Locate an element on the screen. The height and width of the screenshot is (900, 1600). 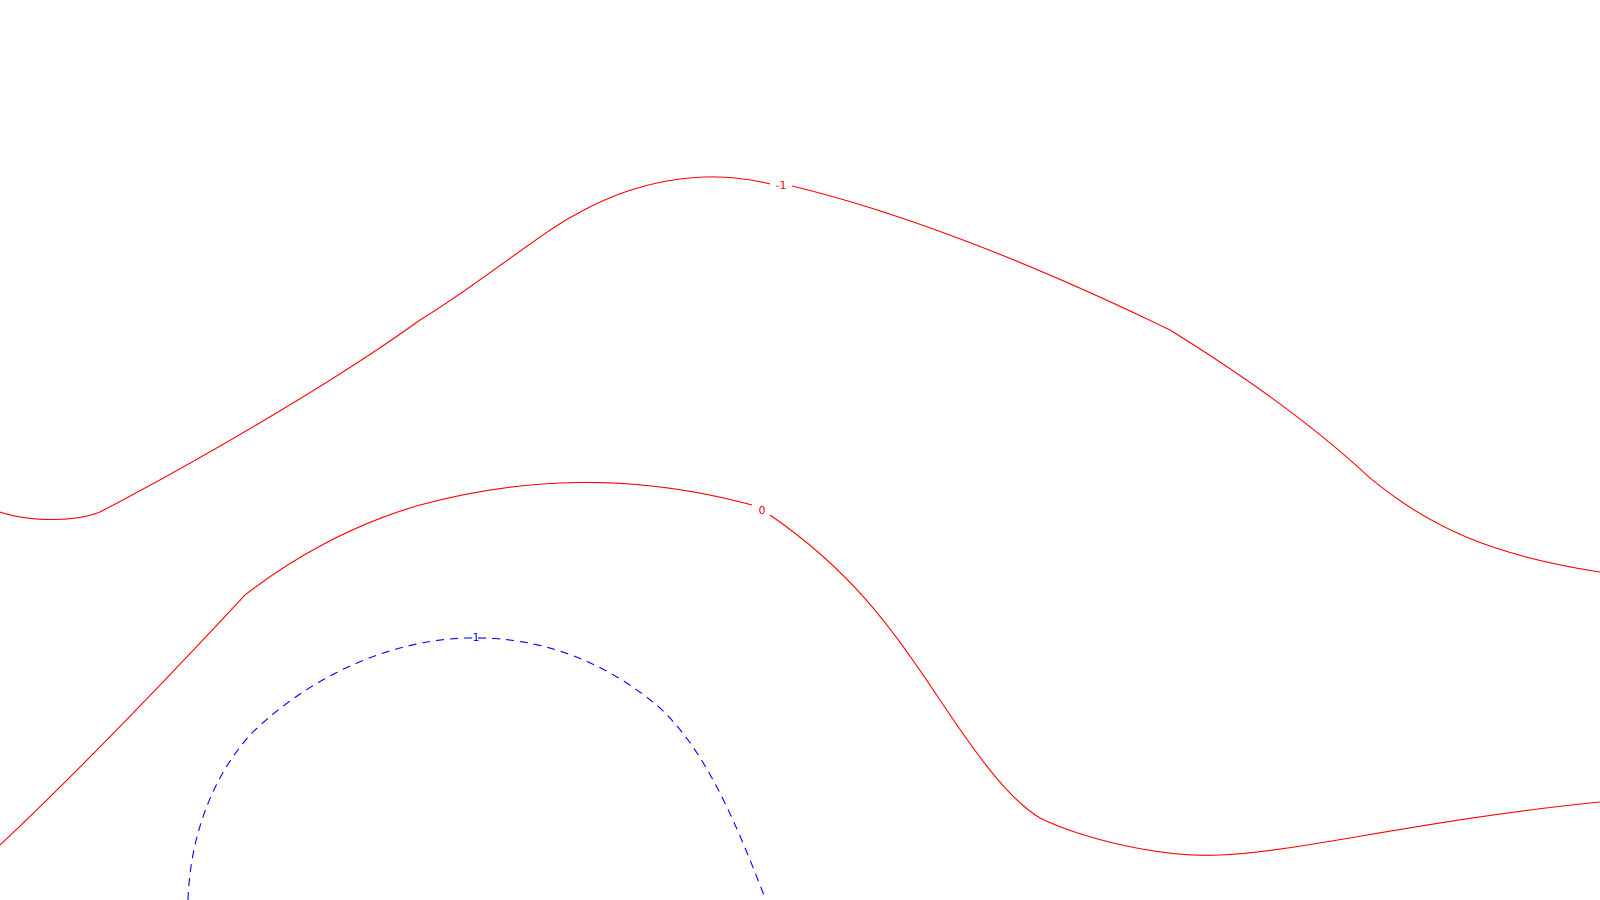
contour-line-level-neg1-dashed is located at coordinates (476, 768).